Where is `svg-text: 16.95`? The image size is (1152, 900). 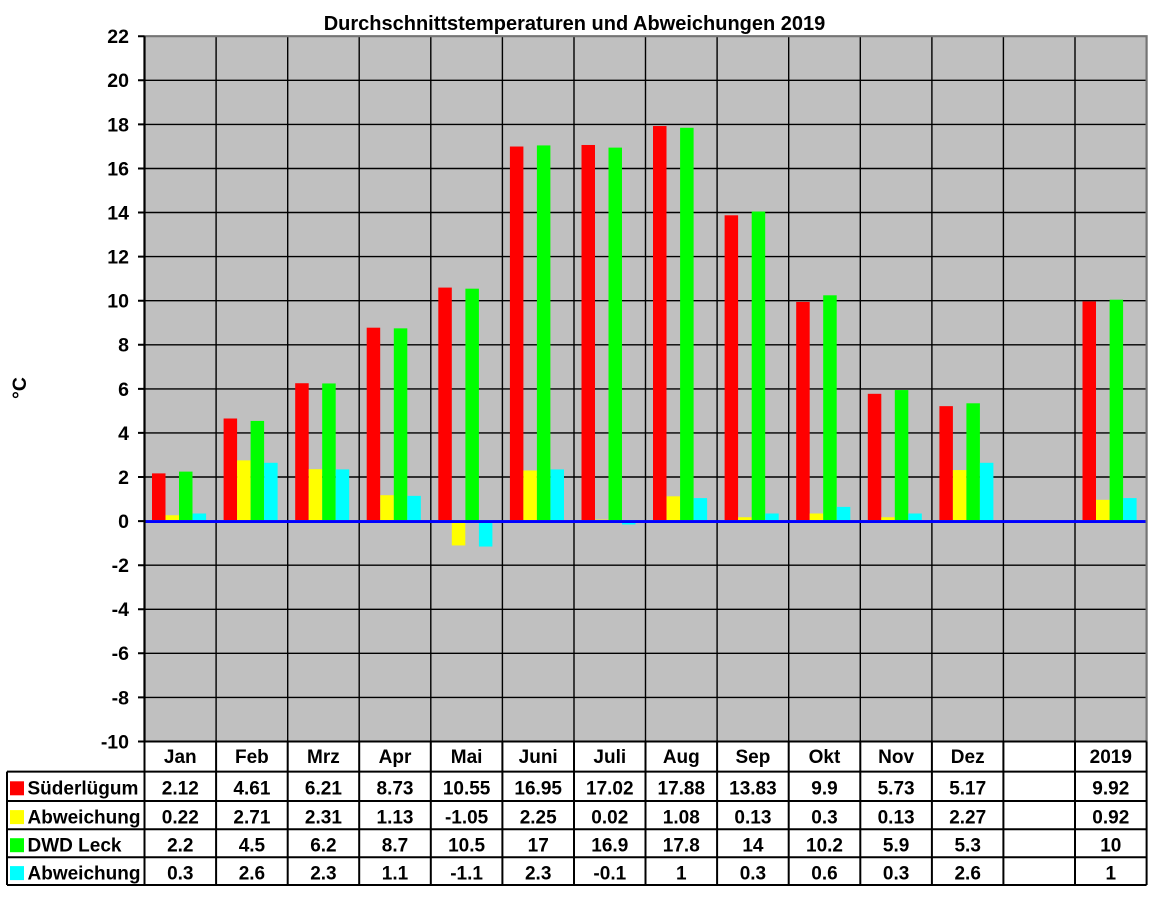
svg-text: 16.95 is located at coordinates (538, 789).